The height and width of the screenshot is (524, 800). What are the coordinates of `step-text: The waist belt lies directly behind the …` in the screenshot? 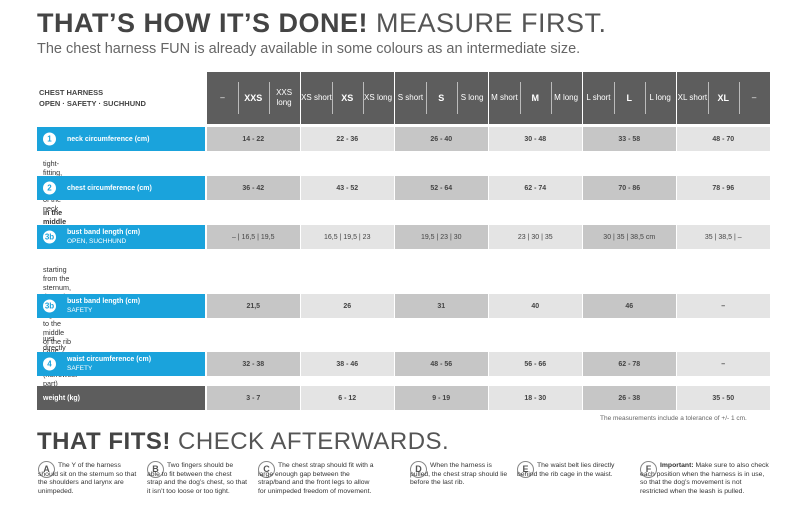 It's located at (566, 470).